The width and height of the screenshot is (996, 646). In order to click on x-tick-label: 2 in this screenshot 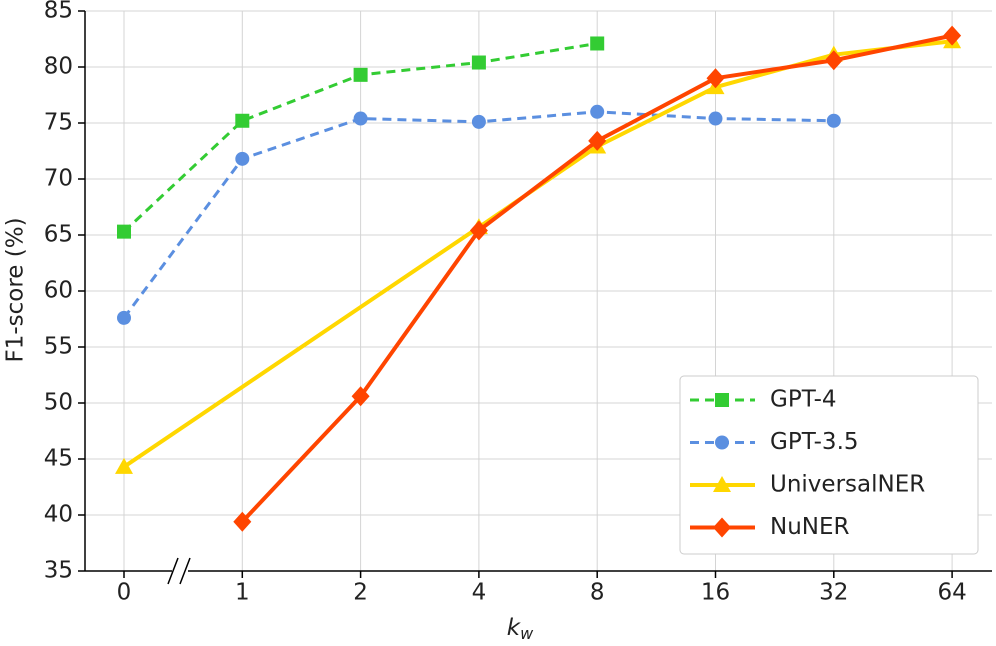, I will do `click(360, 593)`.